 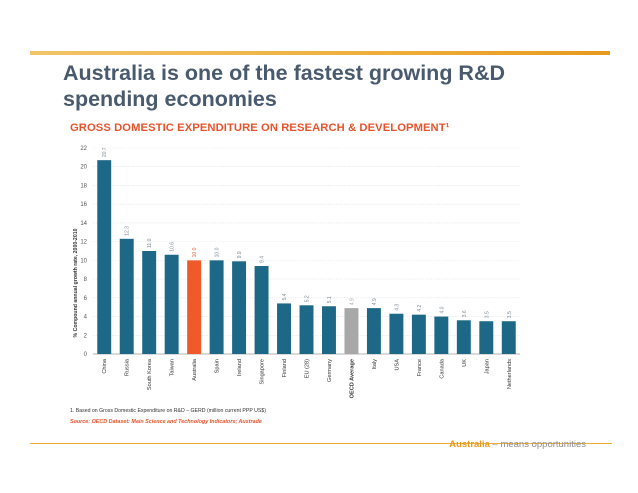 What do you see at coordinates (510, 374) in the screenshot?
I see `category-label: Netherlands` at bounding box center [510, 374].